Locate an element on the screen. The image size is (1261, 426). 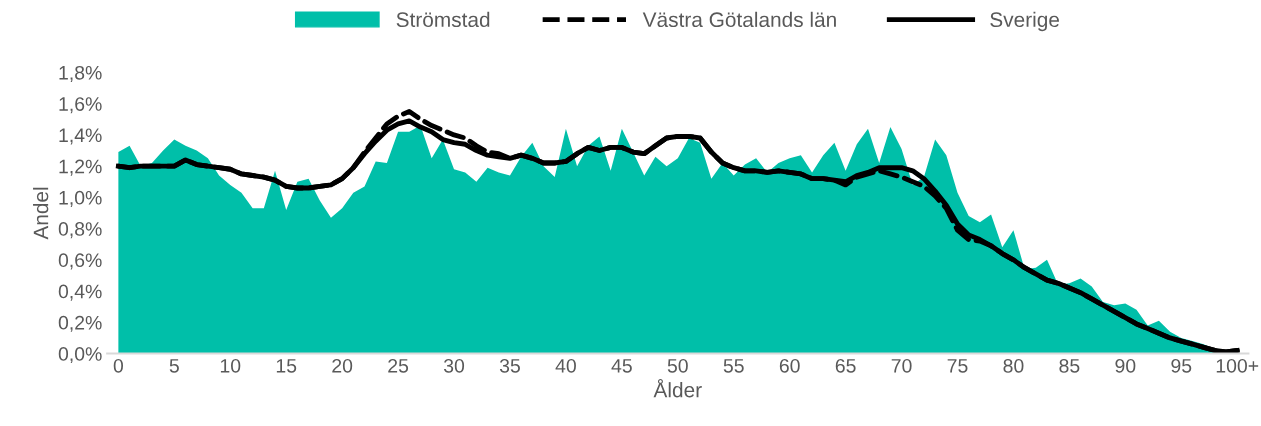
x-tick-label: 70 is located at coordinates (901, 365).